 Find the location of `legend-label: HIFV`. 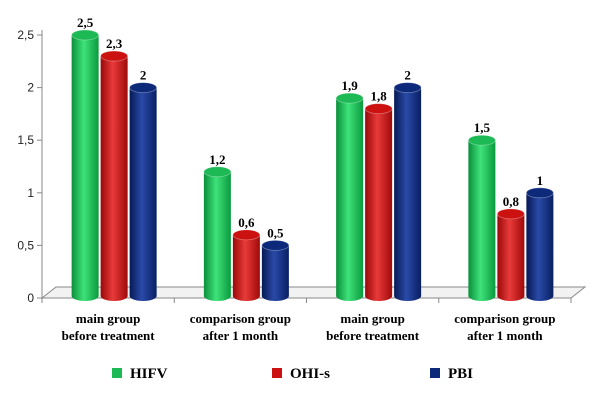

legend-label: HIFV is located at coordinates (149, 374).